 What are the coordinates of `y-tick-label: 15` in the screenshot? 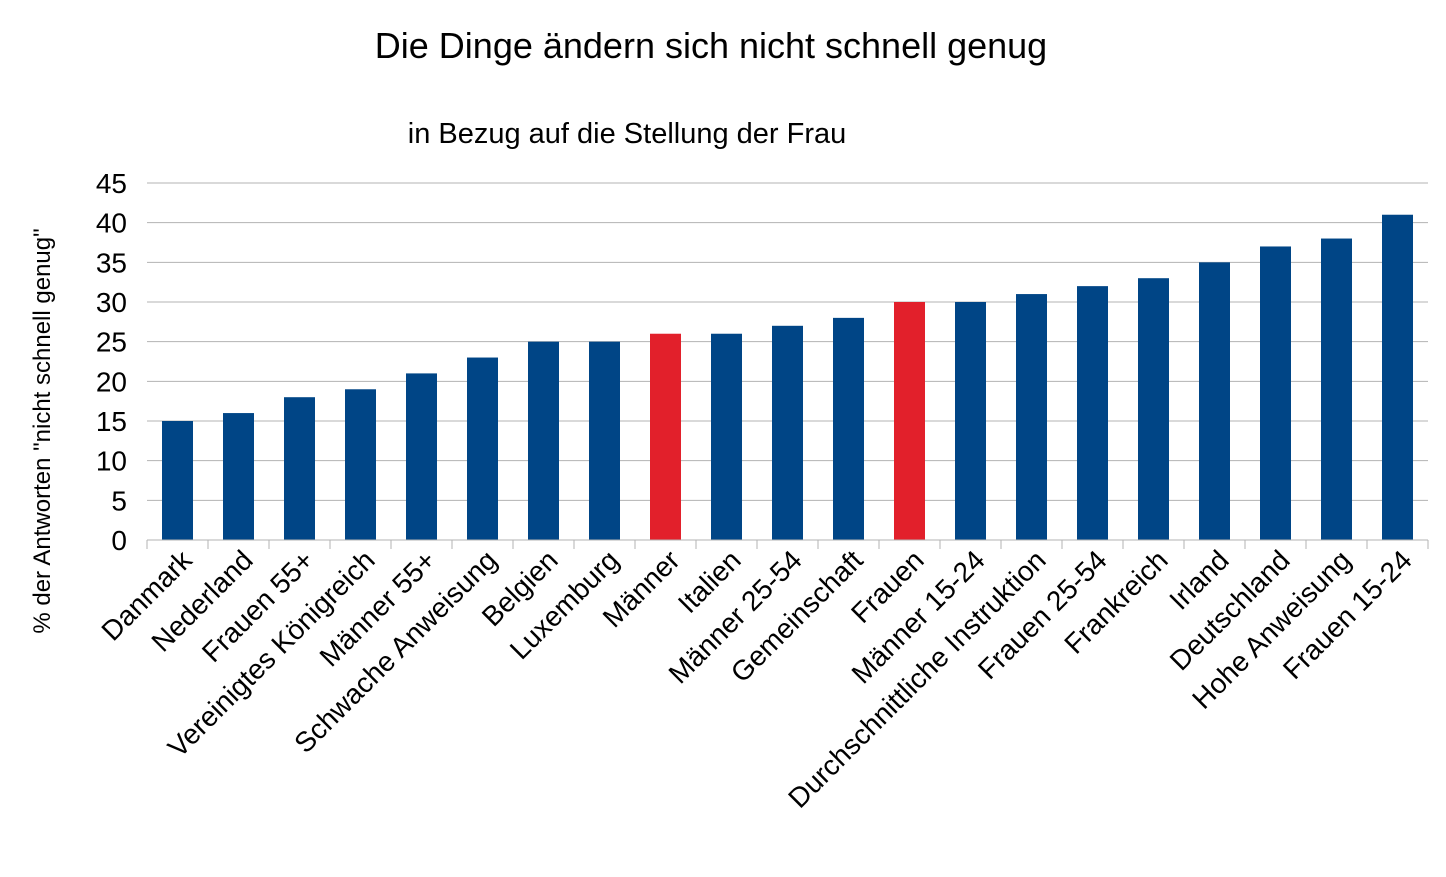 It's located at (111, 421).